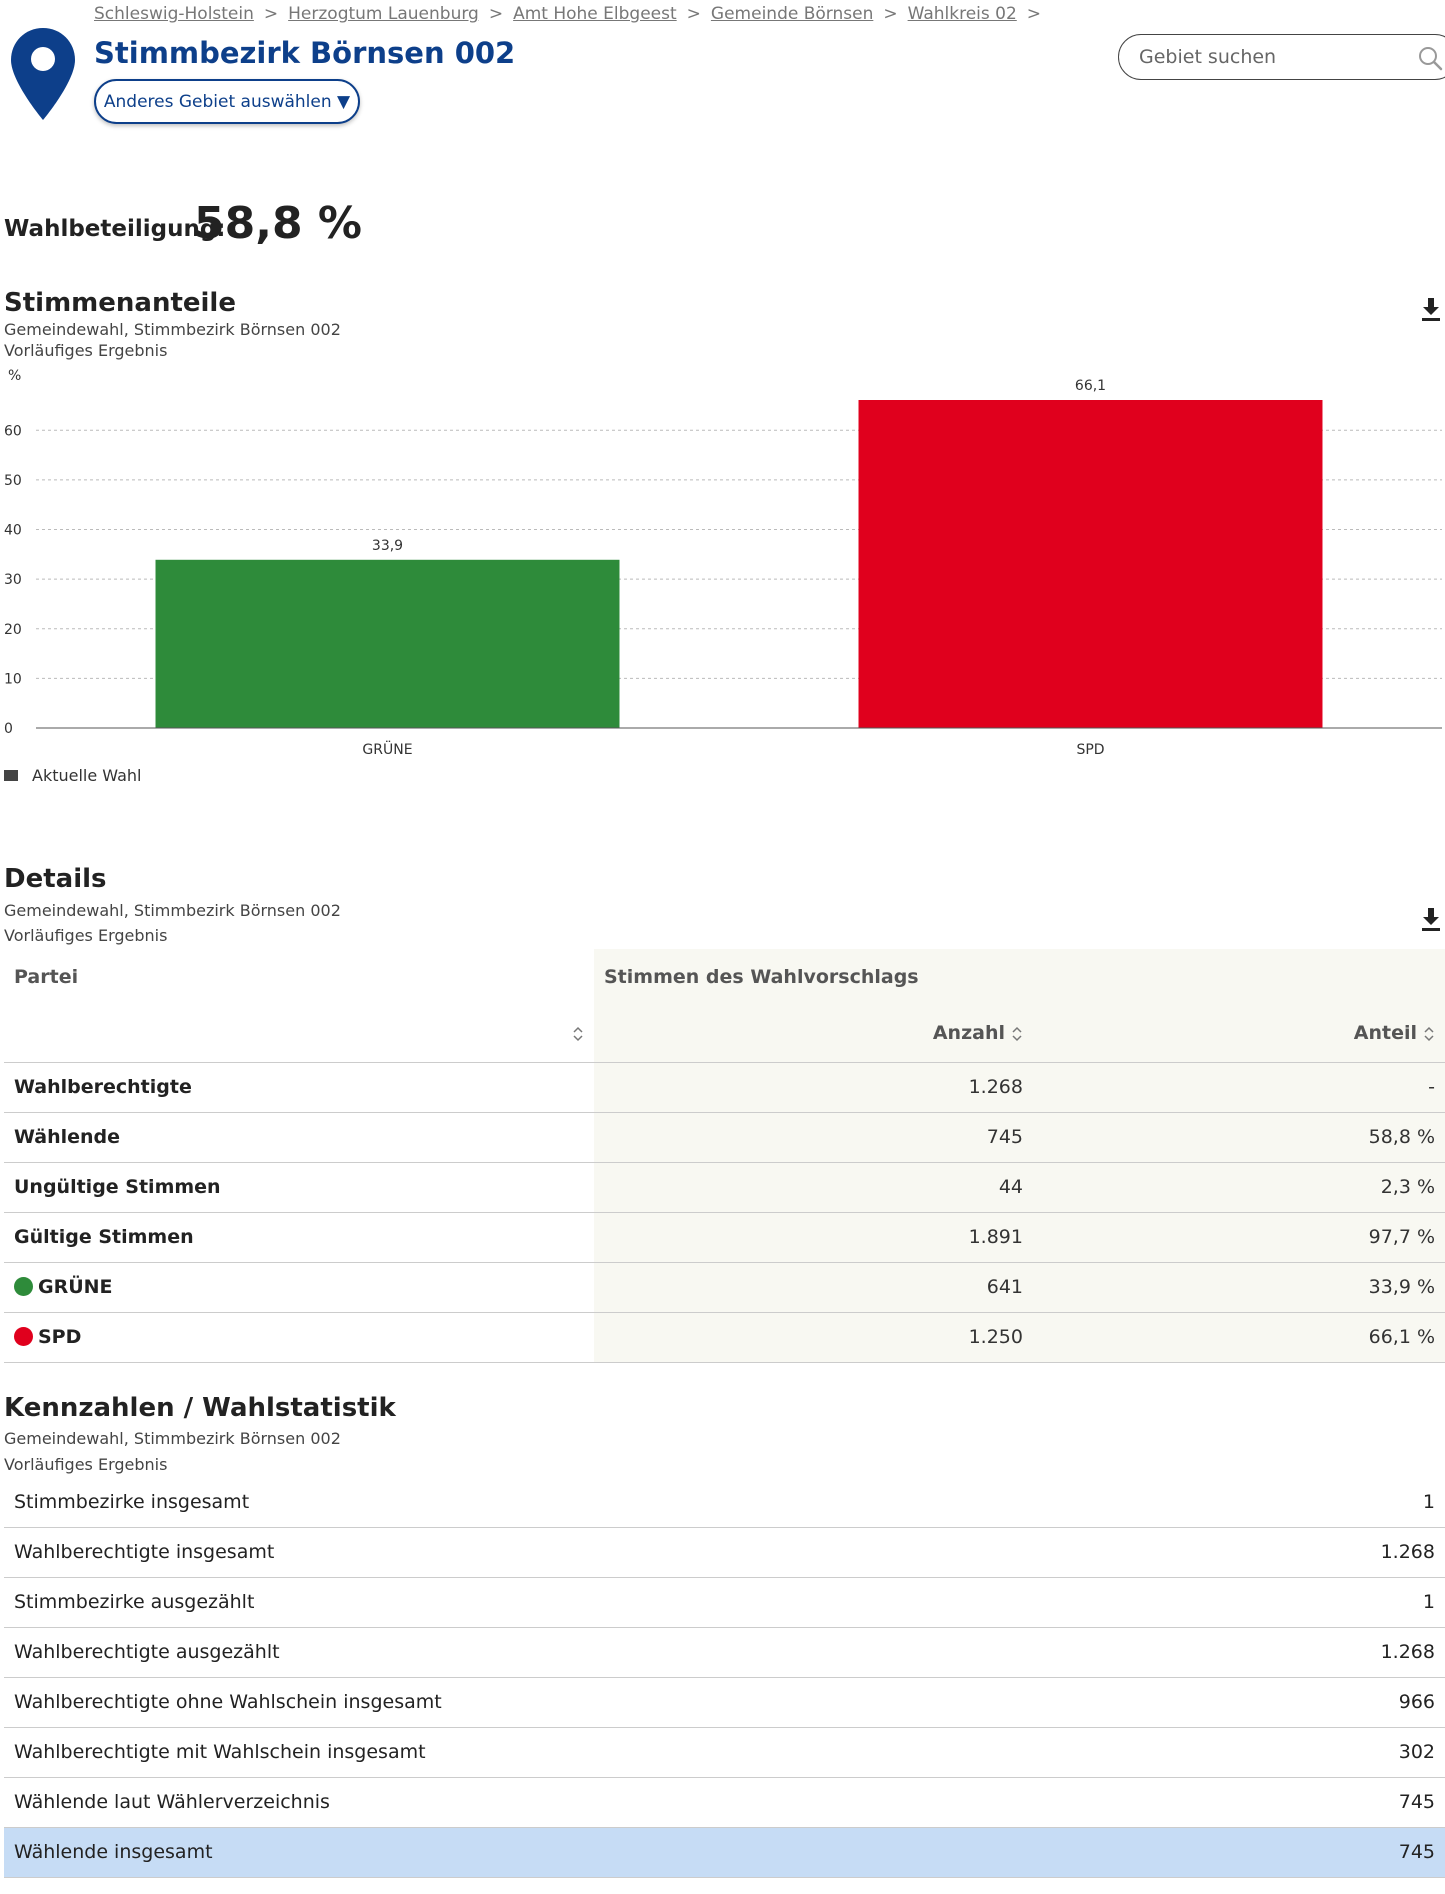 The image size is (1445, 1894). I want to click on stat-label: Wahlberechtigte mit Wahlschein insgesamt, so click(524, 1752).